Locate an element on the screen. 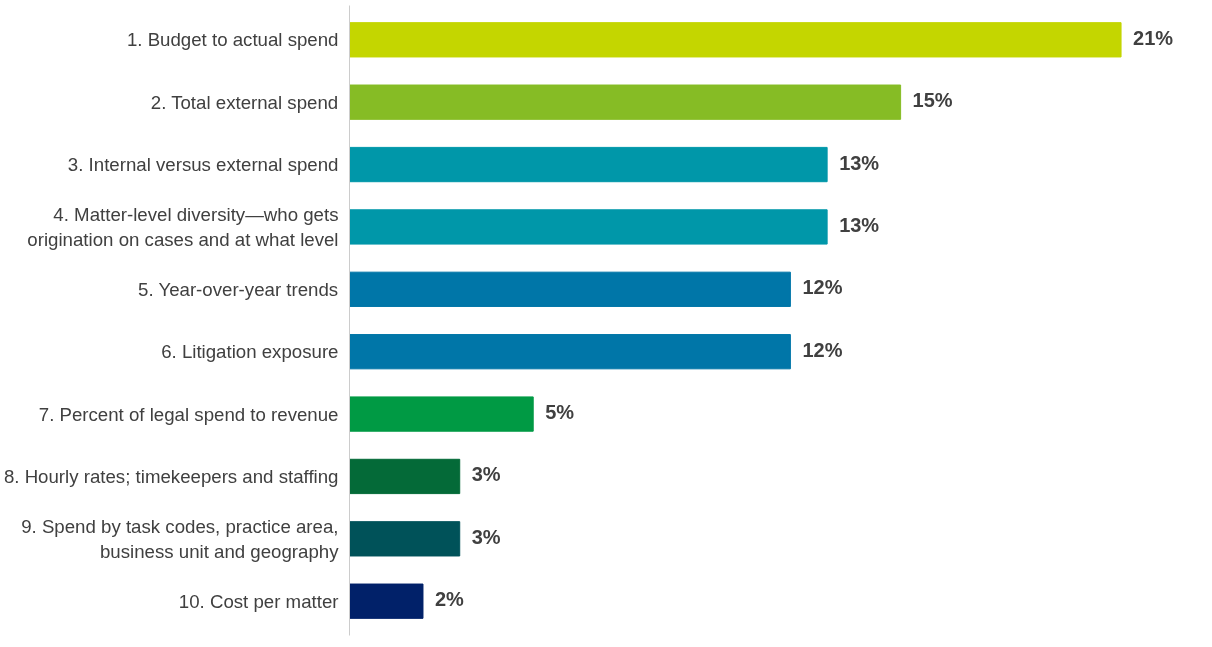 The height and width of the screenshot is (647, 1212). data-label: 21% is located at coordinates (1153, 37).